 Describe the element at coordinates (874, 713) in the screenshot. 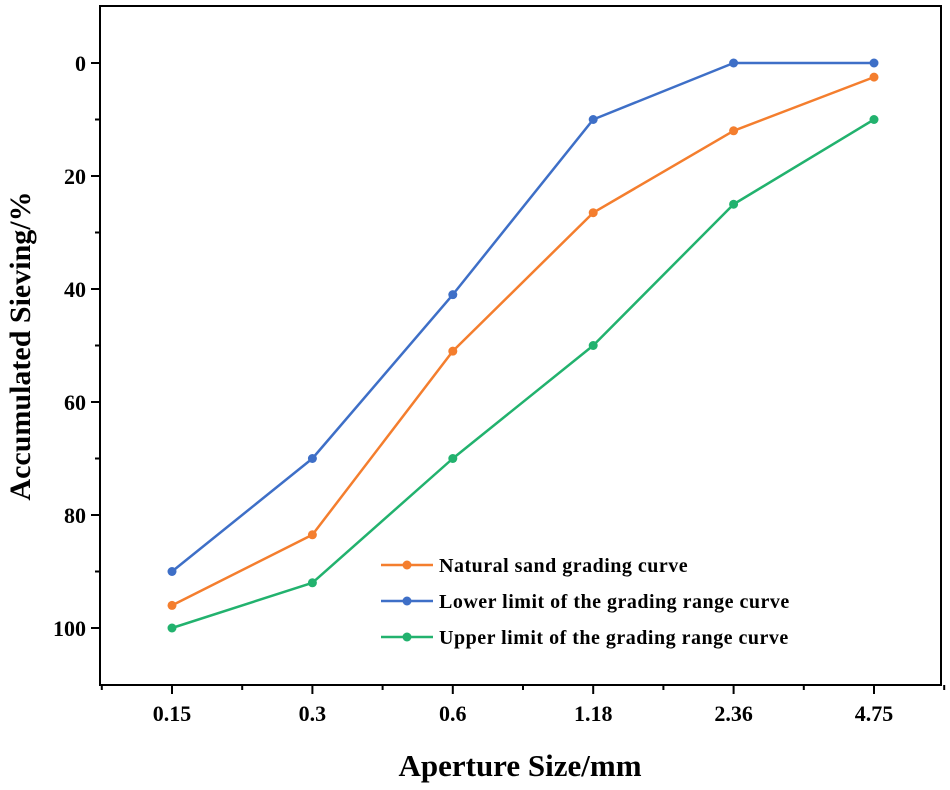

I see `x-tick-label: 4.75` at that location.